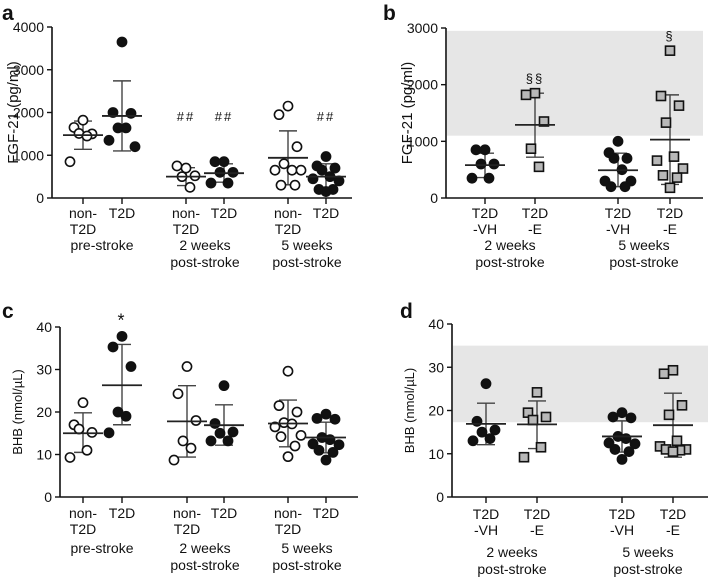  I want to click on significance-annotation: *, so click(121, 320).